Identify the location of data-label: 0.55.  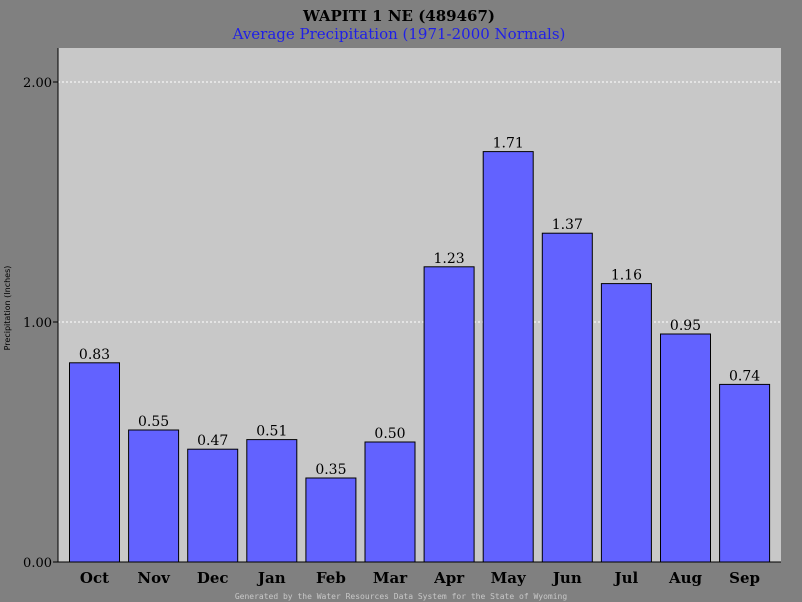
(153, 422).